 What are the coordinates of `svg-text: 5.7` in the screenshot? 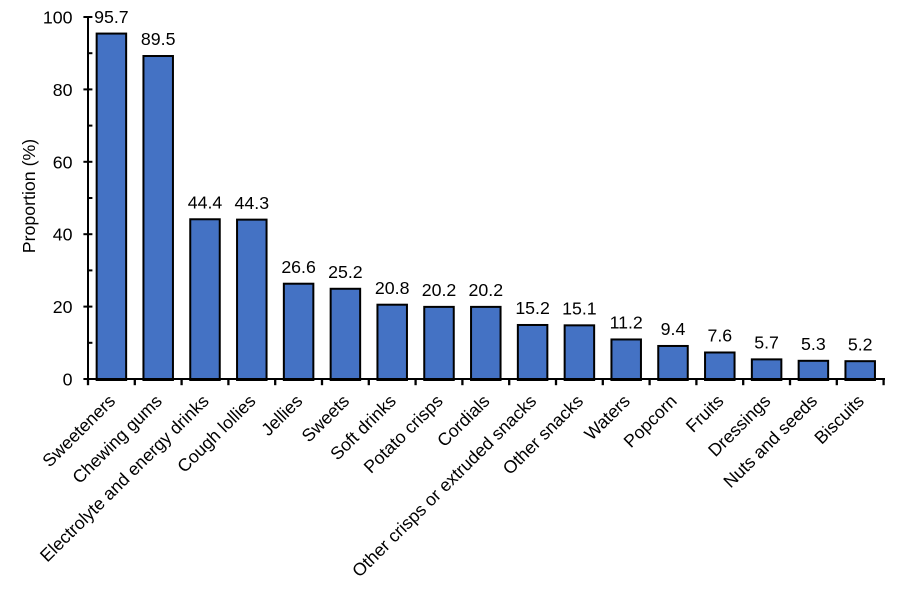 It's located at (766, 343).